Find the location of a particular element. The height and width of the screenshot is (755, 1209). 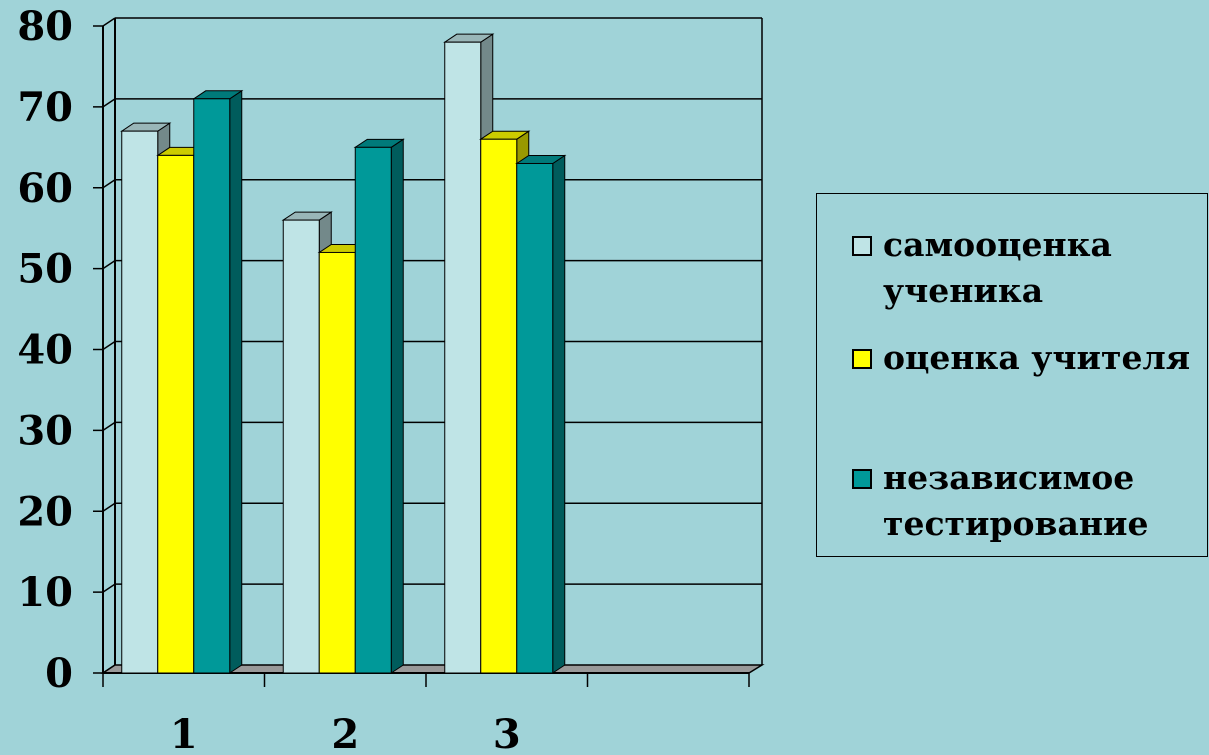

y-tick-label-0: 0 is located at coordinates (59, 673).